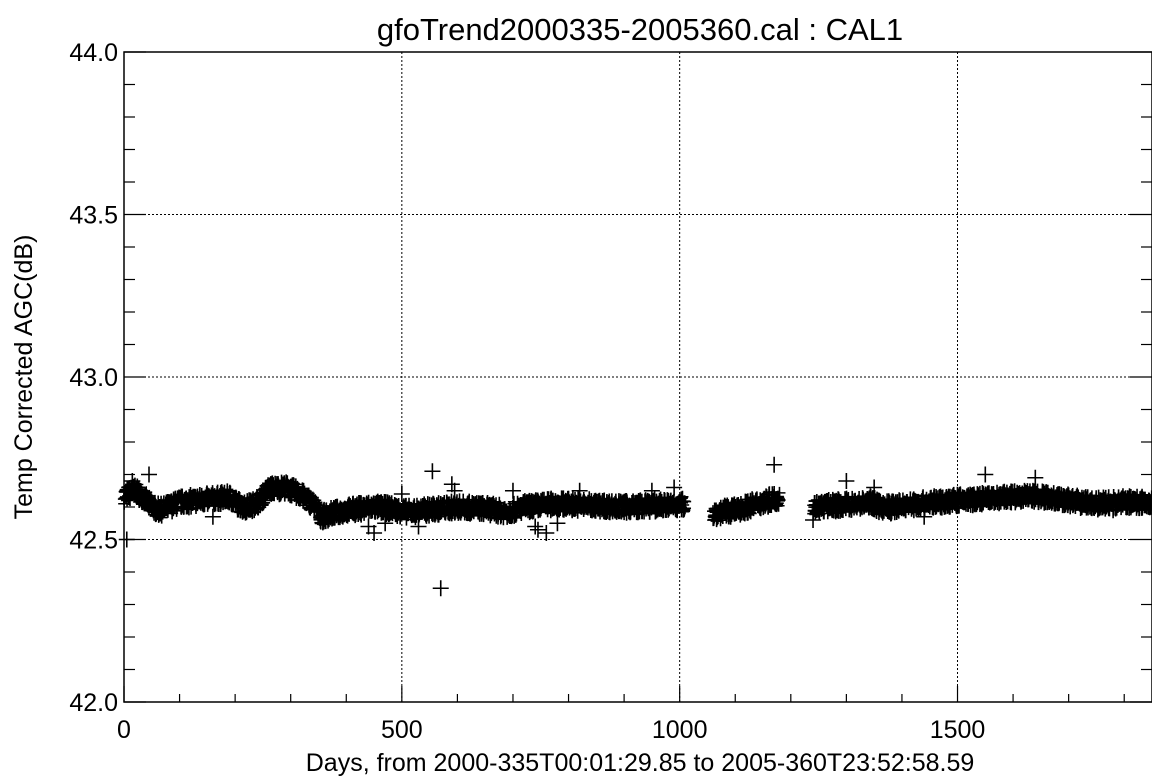  What do you see at coordinates (93, 216) in the screenshot?
I see `y-tick-label: 43.5` at bounding box center [93, 216].